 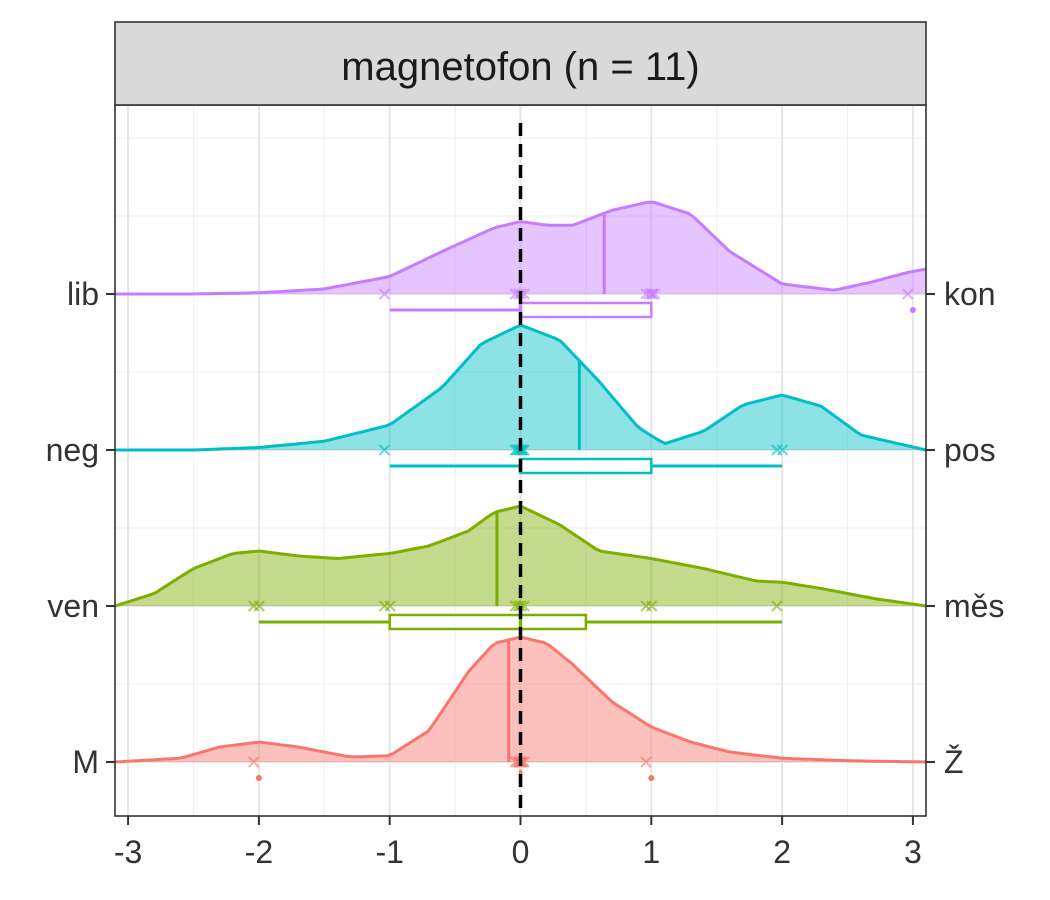 I want to click on density-area-lib, so click(x=520, y=248).